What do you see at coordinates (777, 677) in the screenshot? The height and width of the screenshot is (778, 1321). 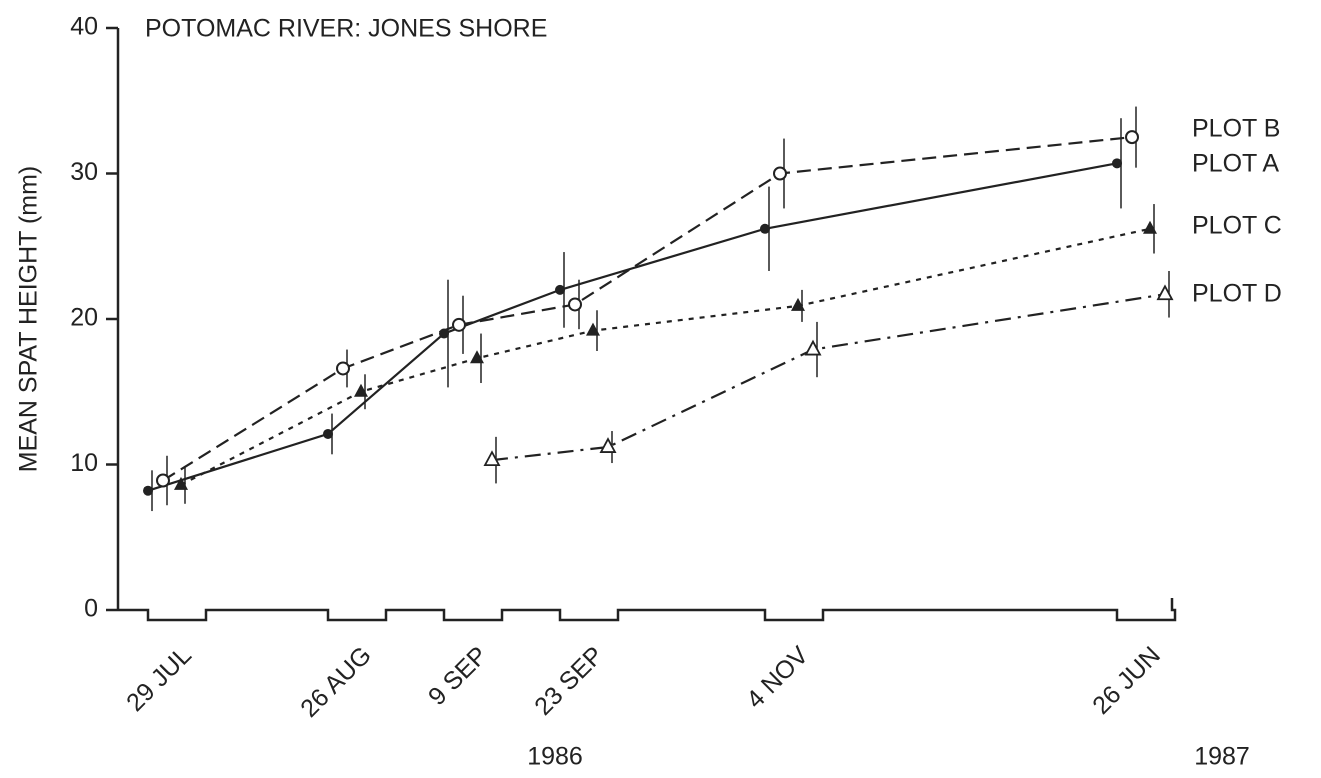 I see `x-tick-label: 4 NOV` at bounding box center [777, 677].